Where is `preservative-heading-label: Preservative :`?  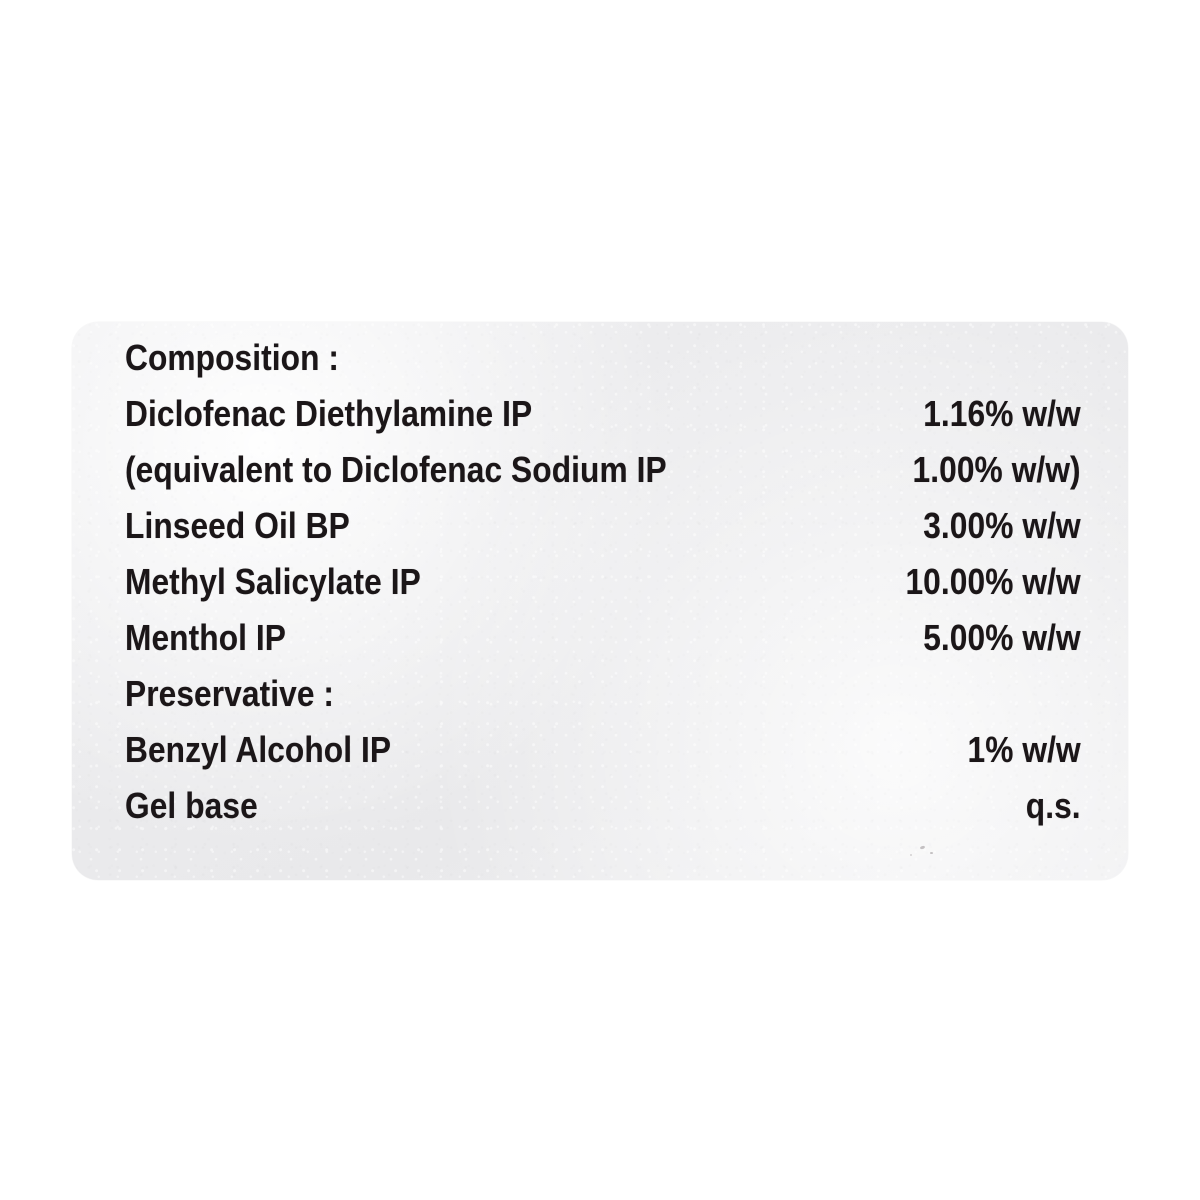
preservative-heading-label: Preservative : is located at coordinates (230, 693).